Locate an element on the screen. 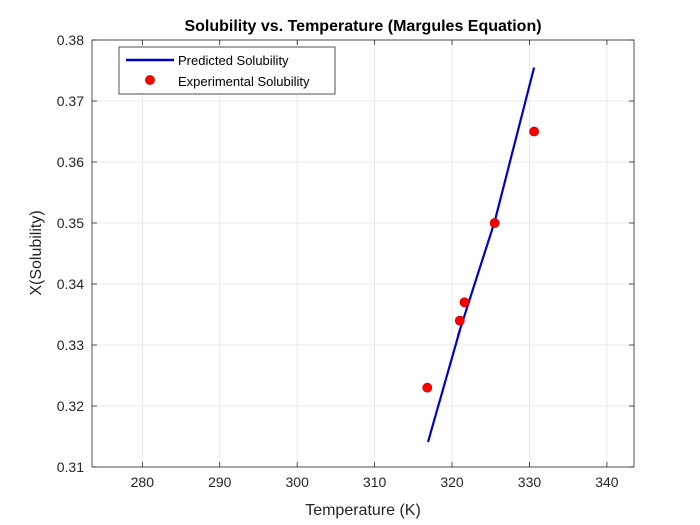 The width and height of the screenshot is (700, 525). predicted-solubility-line is located at coordinates (481, 255).